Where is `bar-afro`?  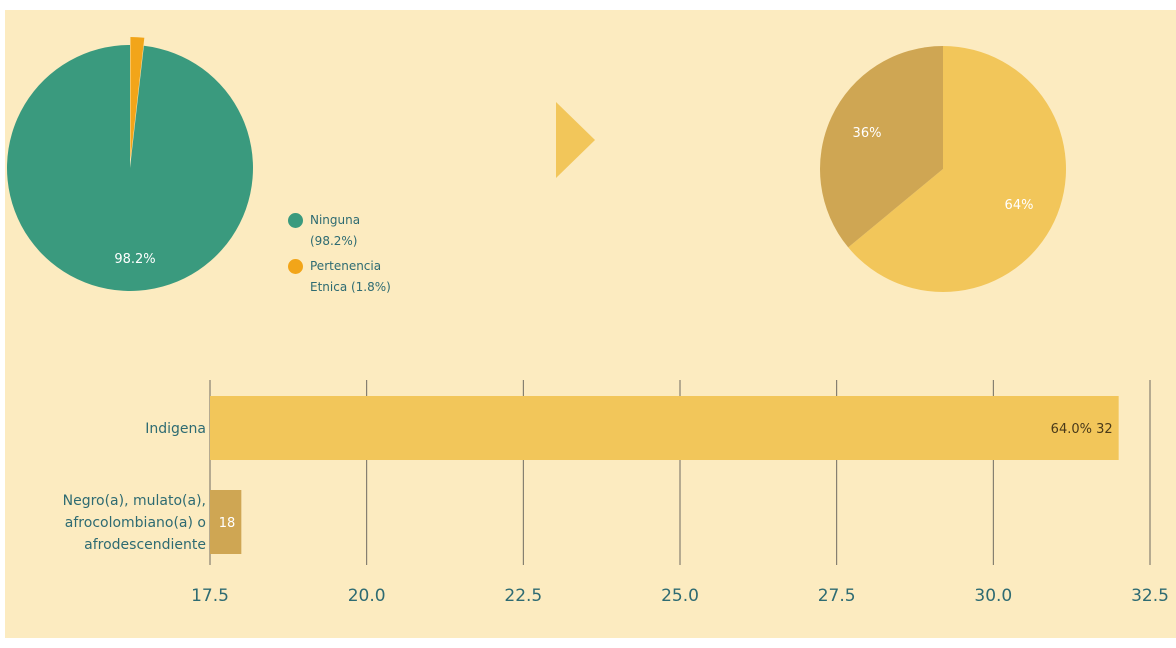
bar-afro is located at coordinates (226, 522).